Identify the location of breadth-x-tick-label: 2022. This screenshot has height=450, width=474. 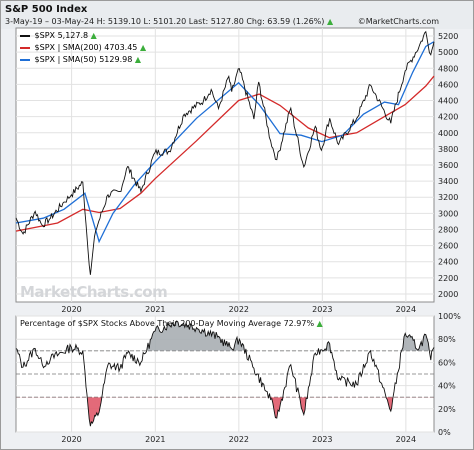
(239, 439).